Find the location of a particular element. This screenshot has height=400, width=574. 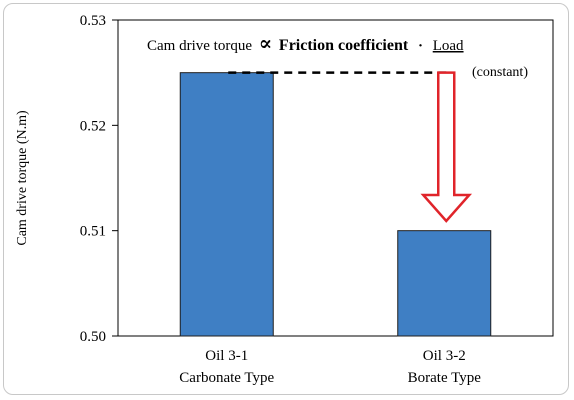

y-tick-label: 0.51 is located at coordinates (93, 232).